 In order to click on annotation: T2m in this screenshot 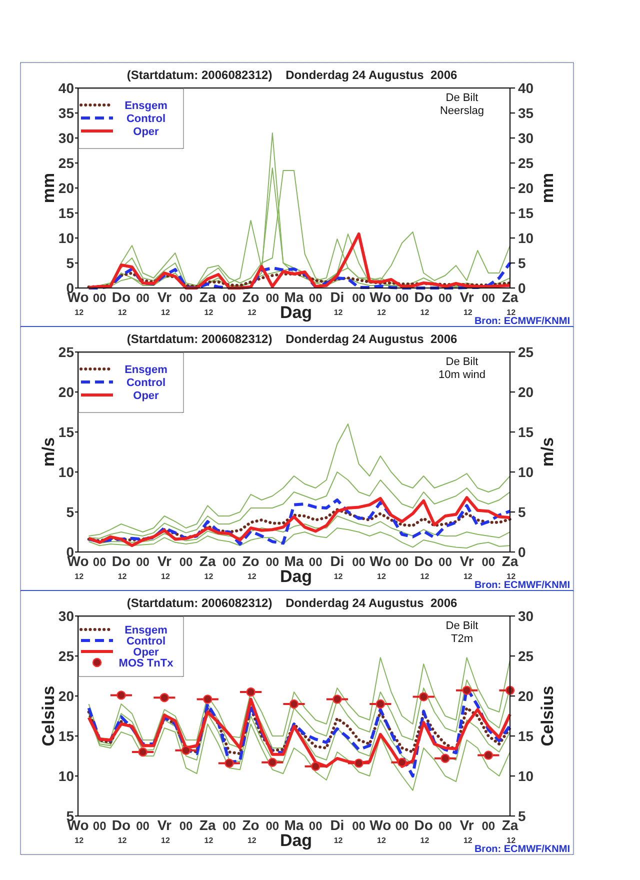, I will do `click(462, 639)`.